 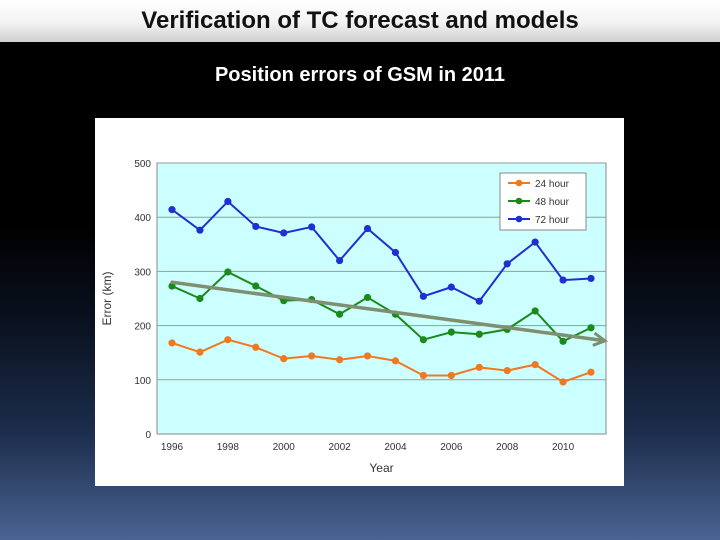 What do you see at coordinates (172, 447) in the screenshot?
I see `x-tick-label: 1996` at bounding box center [172, 447].